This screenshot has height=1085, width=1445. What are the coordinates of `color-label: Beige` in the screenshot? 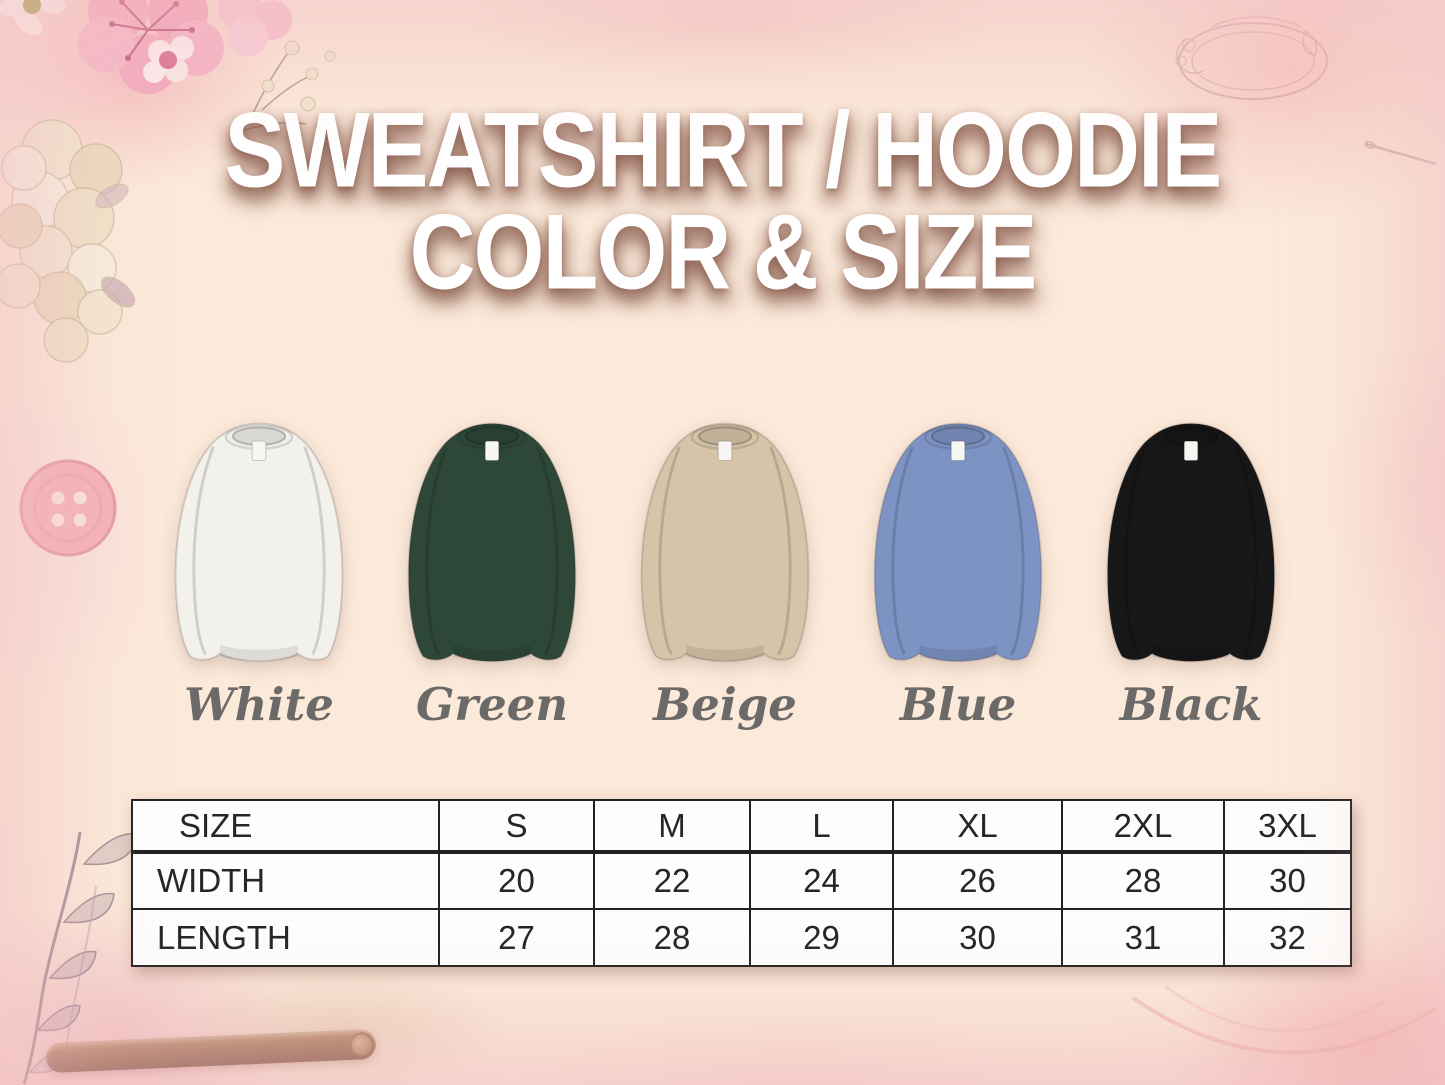 It's located at (725, 704).